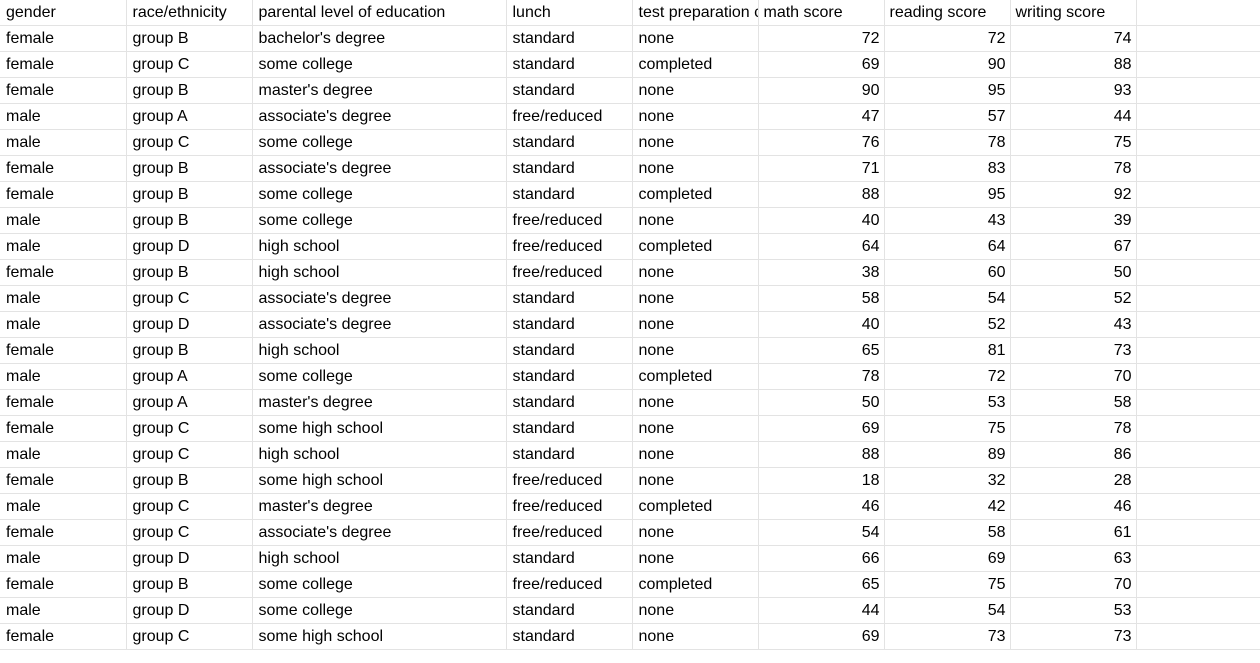 The image size is (1260, 663). What do you see at coordinates (1073, 376) in the screenshot?
I see `cell-writing-score: 70` at bounding box center [1073, 376].